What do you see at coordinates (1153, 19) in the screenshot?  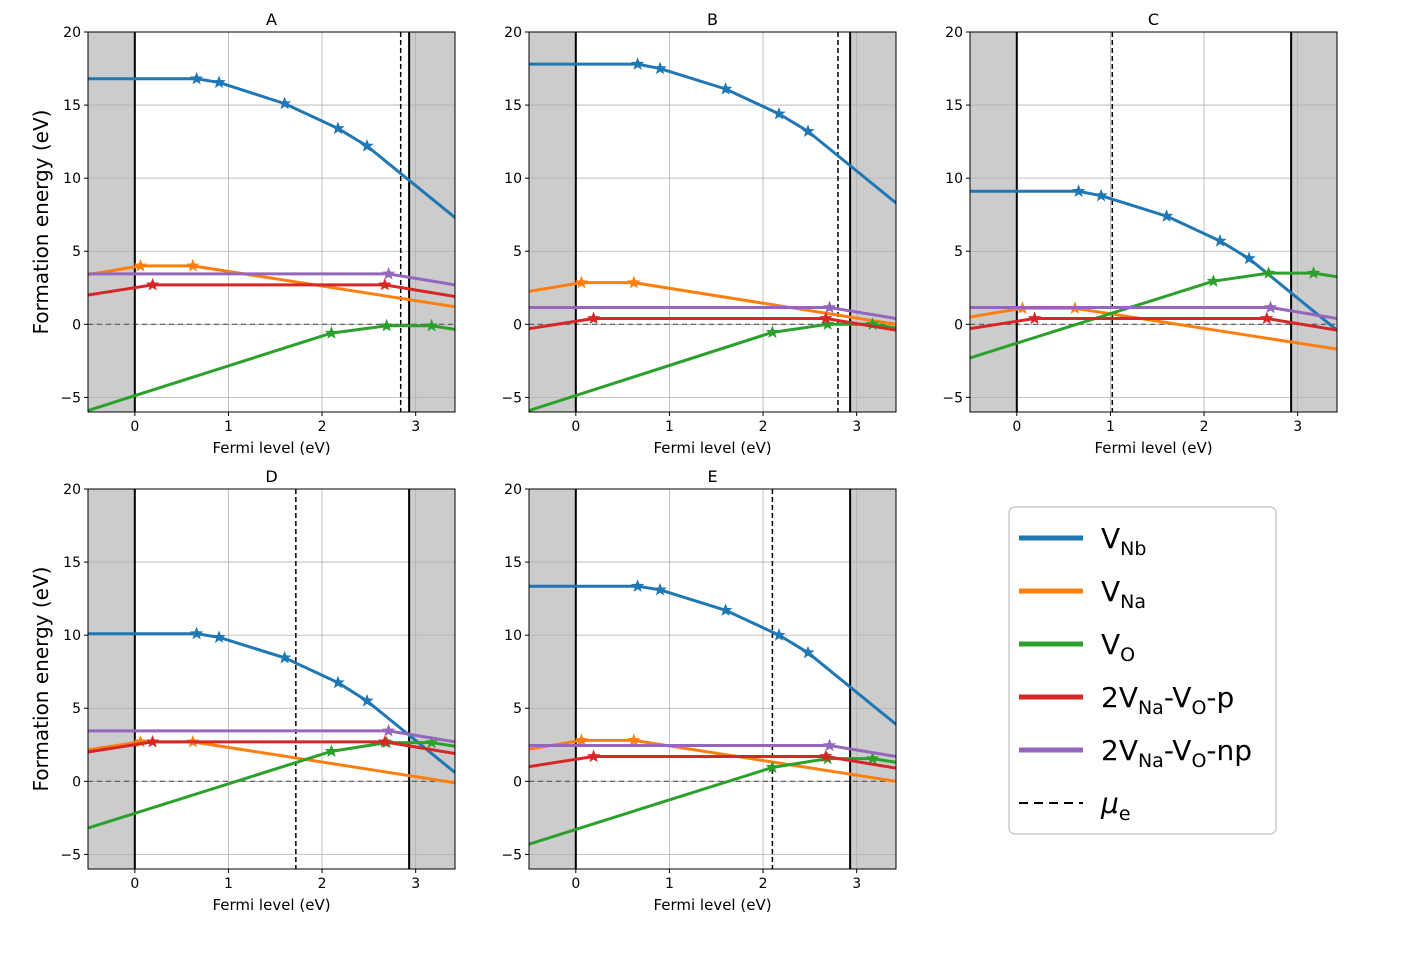 I see `panel-title: C` at bounding box center [1153, 19].